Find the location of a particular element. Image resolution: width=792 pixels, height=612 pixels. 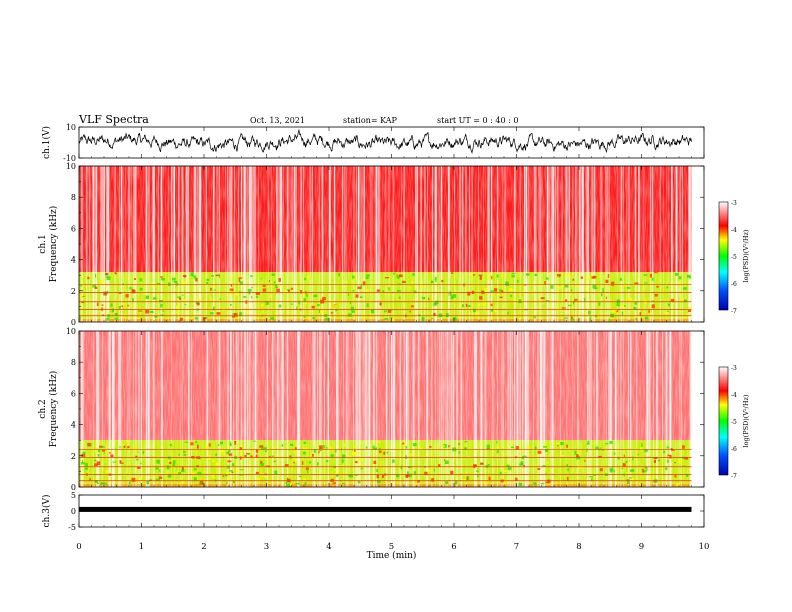

spectrum-mottle is located at coordinates (385, 464).